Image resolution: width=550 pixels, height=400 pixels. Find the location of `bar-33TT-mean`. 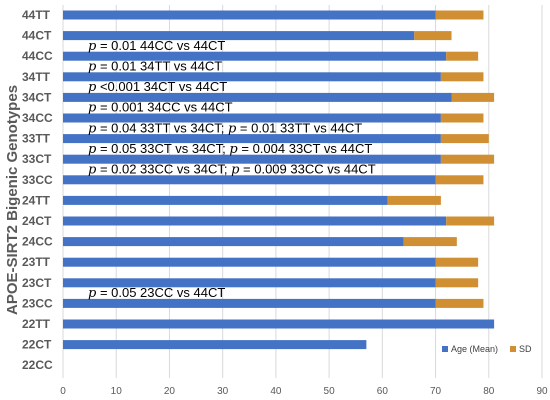

bar-33TT-mean is located at coordinates (252, 139).